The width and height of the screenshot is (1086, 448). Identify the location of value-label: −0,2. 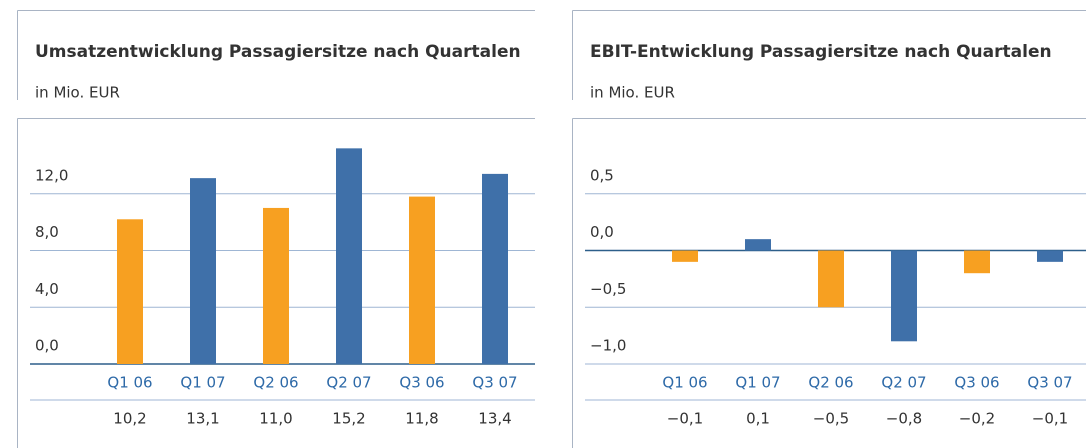
(977, 419).